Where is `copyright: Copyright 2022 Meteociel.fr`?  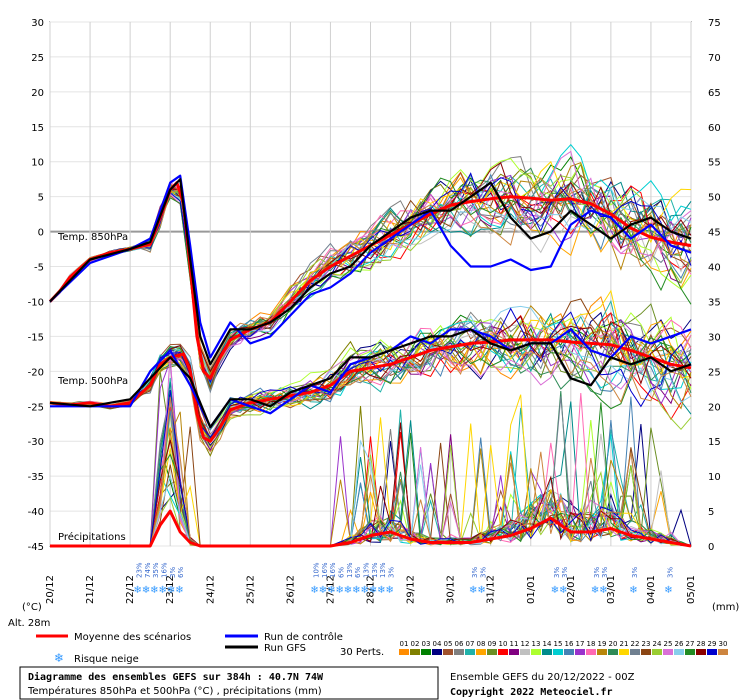 copyright: Copyright 2022 Meteociel.fr is located at coordinates (531, 692).